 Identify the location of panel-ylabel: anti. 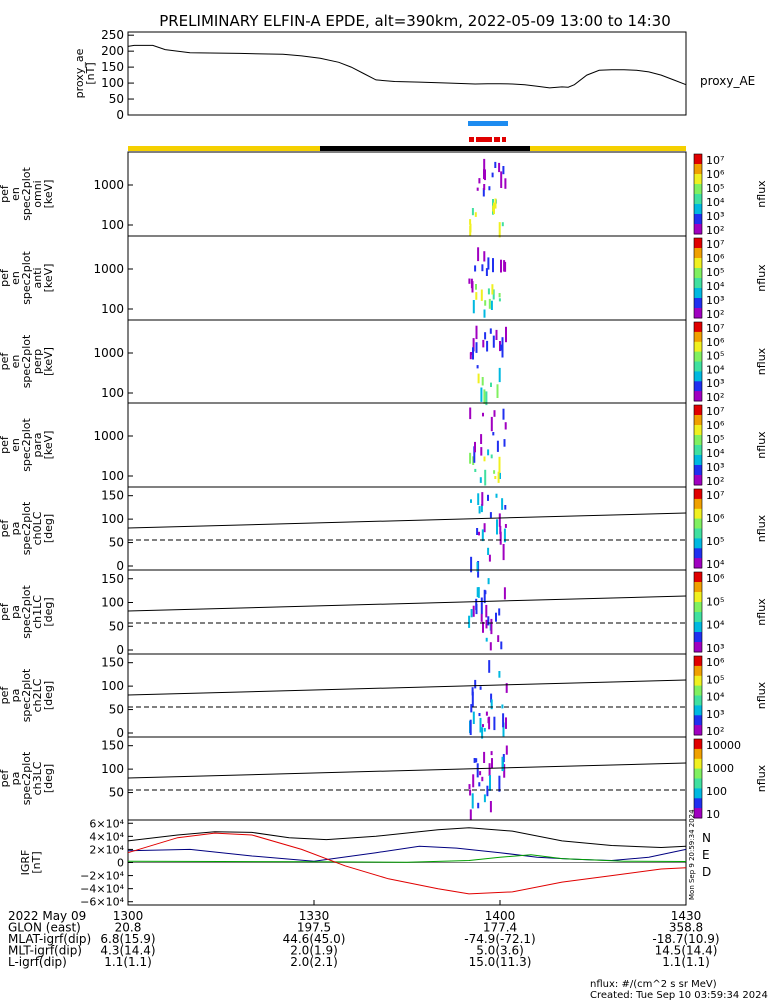
(37, 277).